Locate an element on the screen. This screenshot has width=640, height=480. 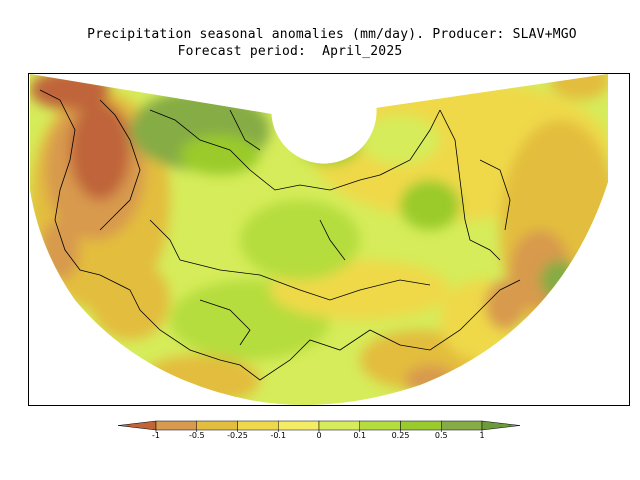
colorbar-tick-label: -0.5 is located at coordinates (197, 435).